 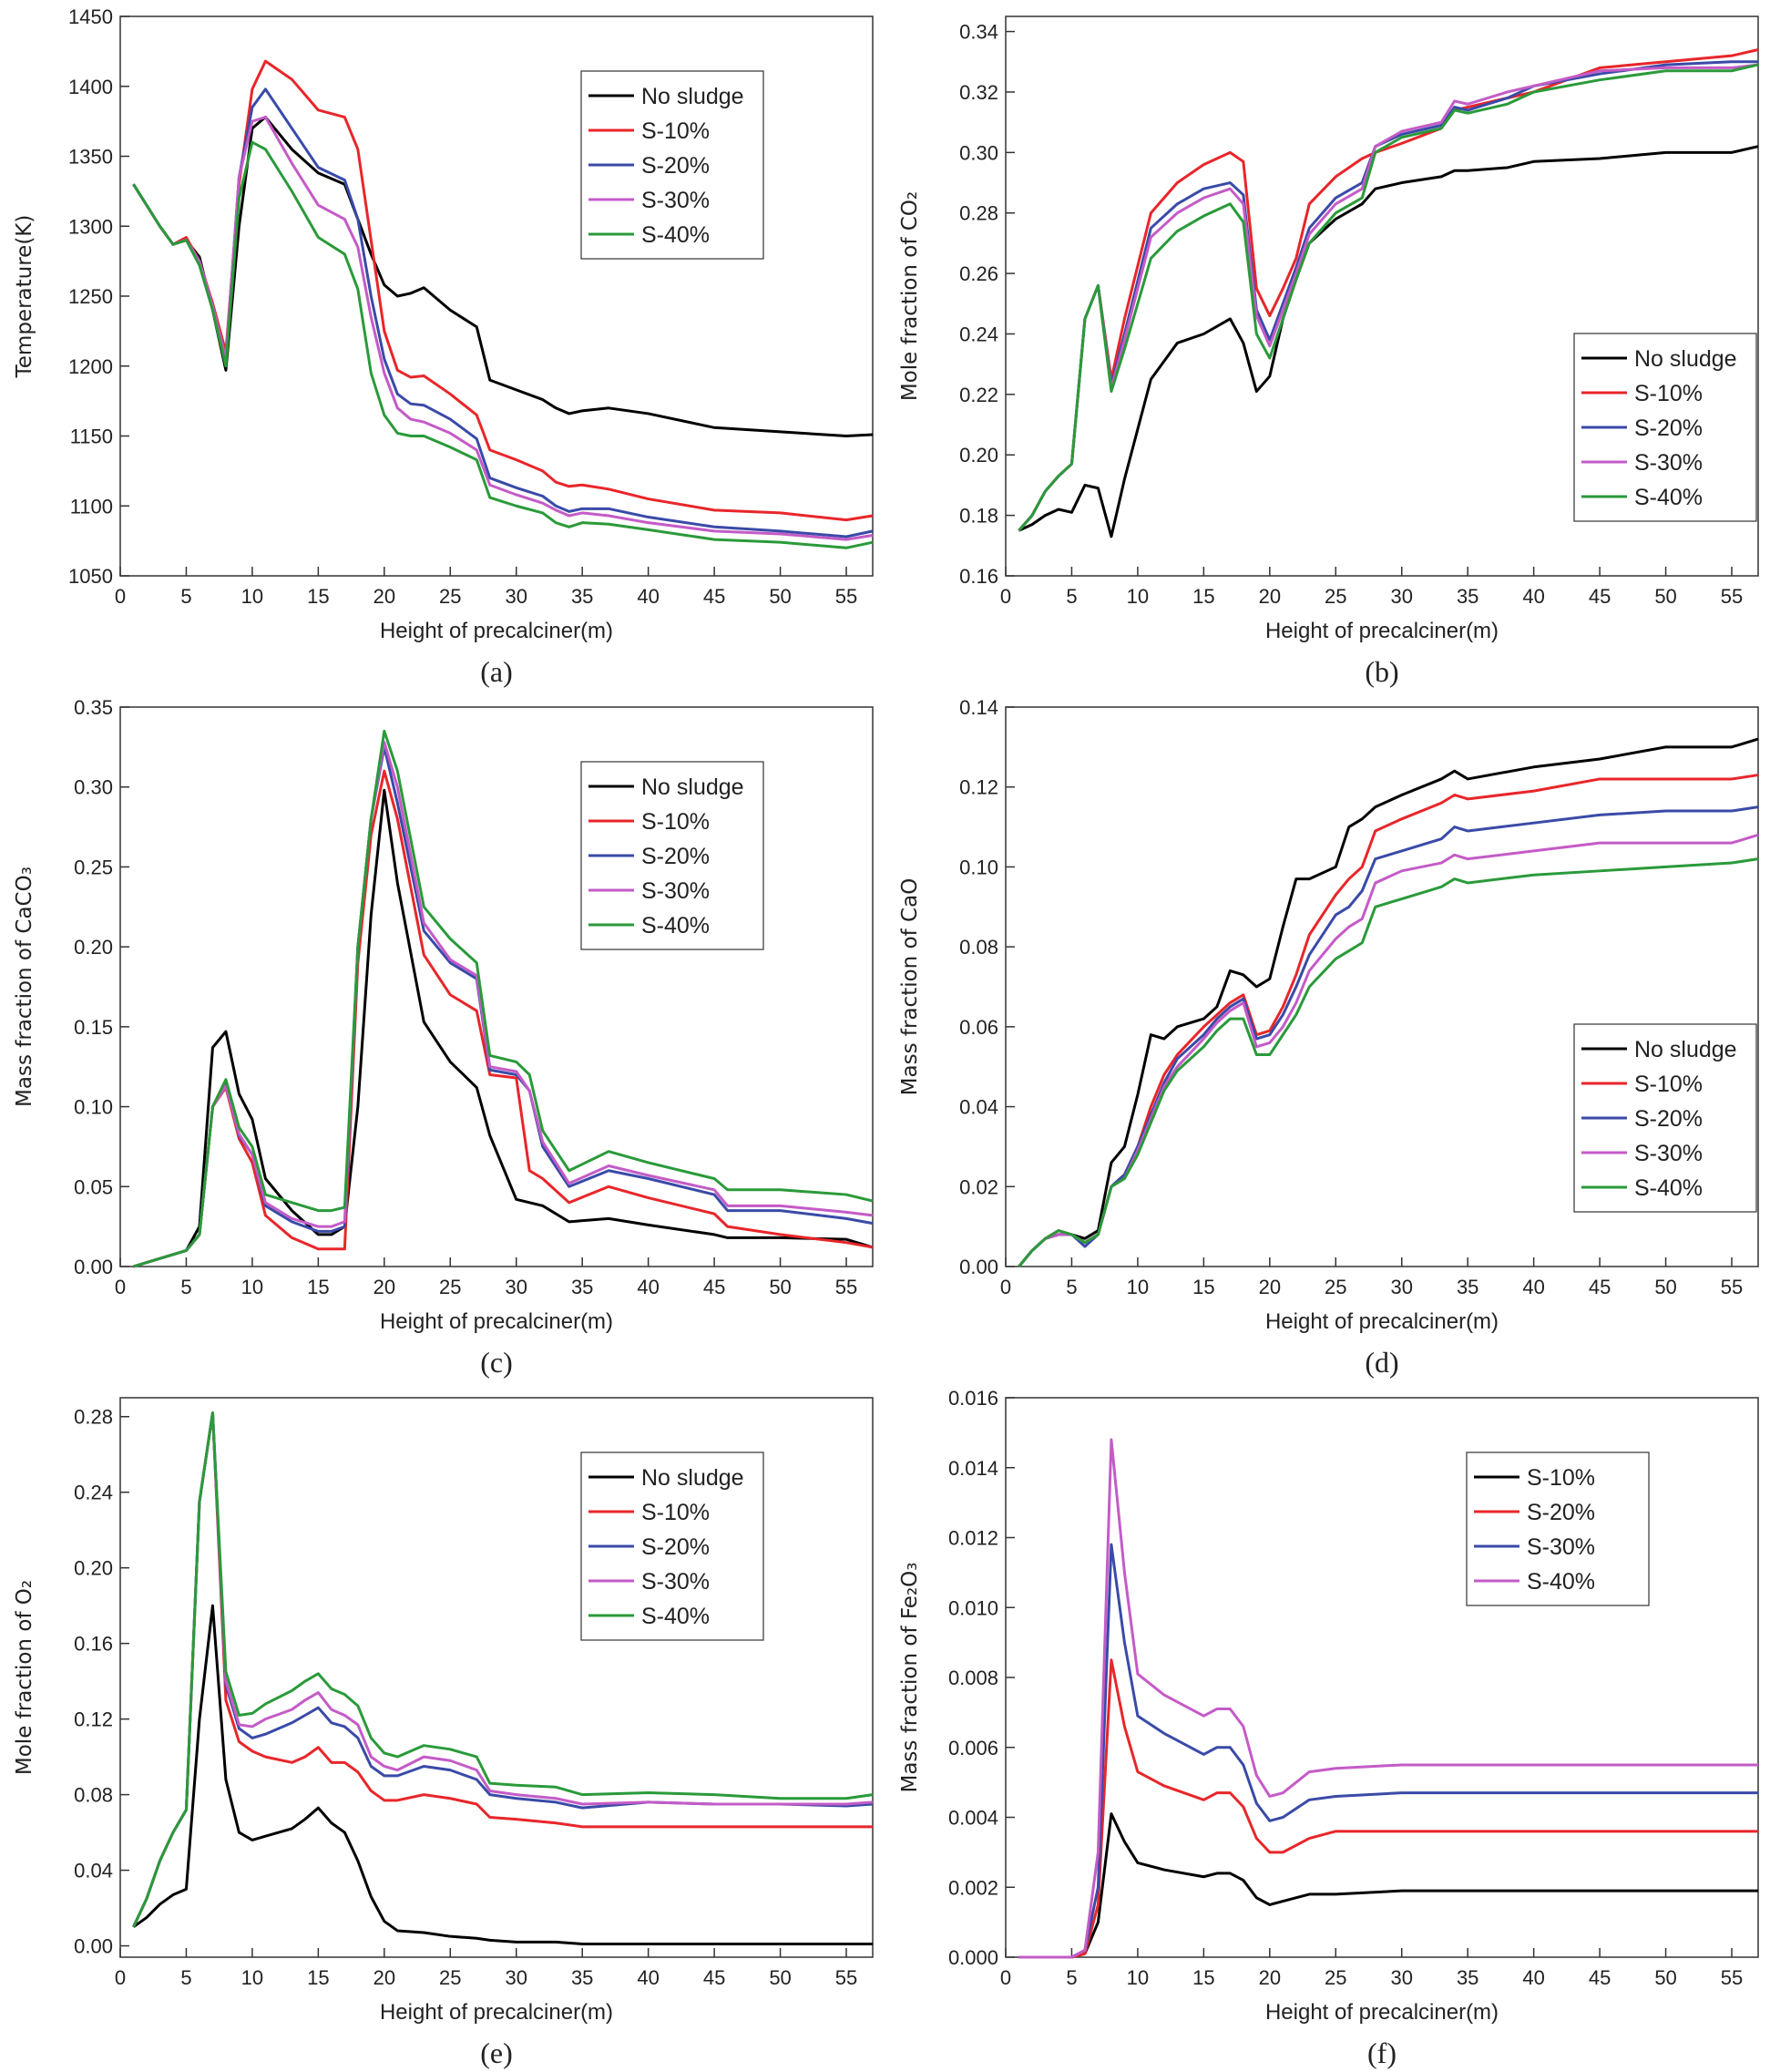 I want to click on y-axis-label: Mole fraction of O₂, so click(x=24, y=1677).